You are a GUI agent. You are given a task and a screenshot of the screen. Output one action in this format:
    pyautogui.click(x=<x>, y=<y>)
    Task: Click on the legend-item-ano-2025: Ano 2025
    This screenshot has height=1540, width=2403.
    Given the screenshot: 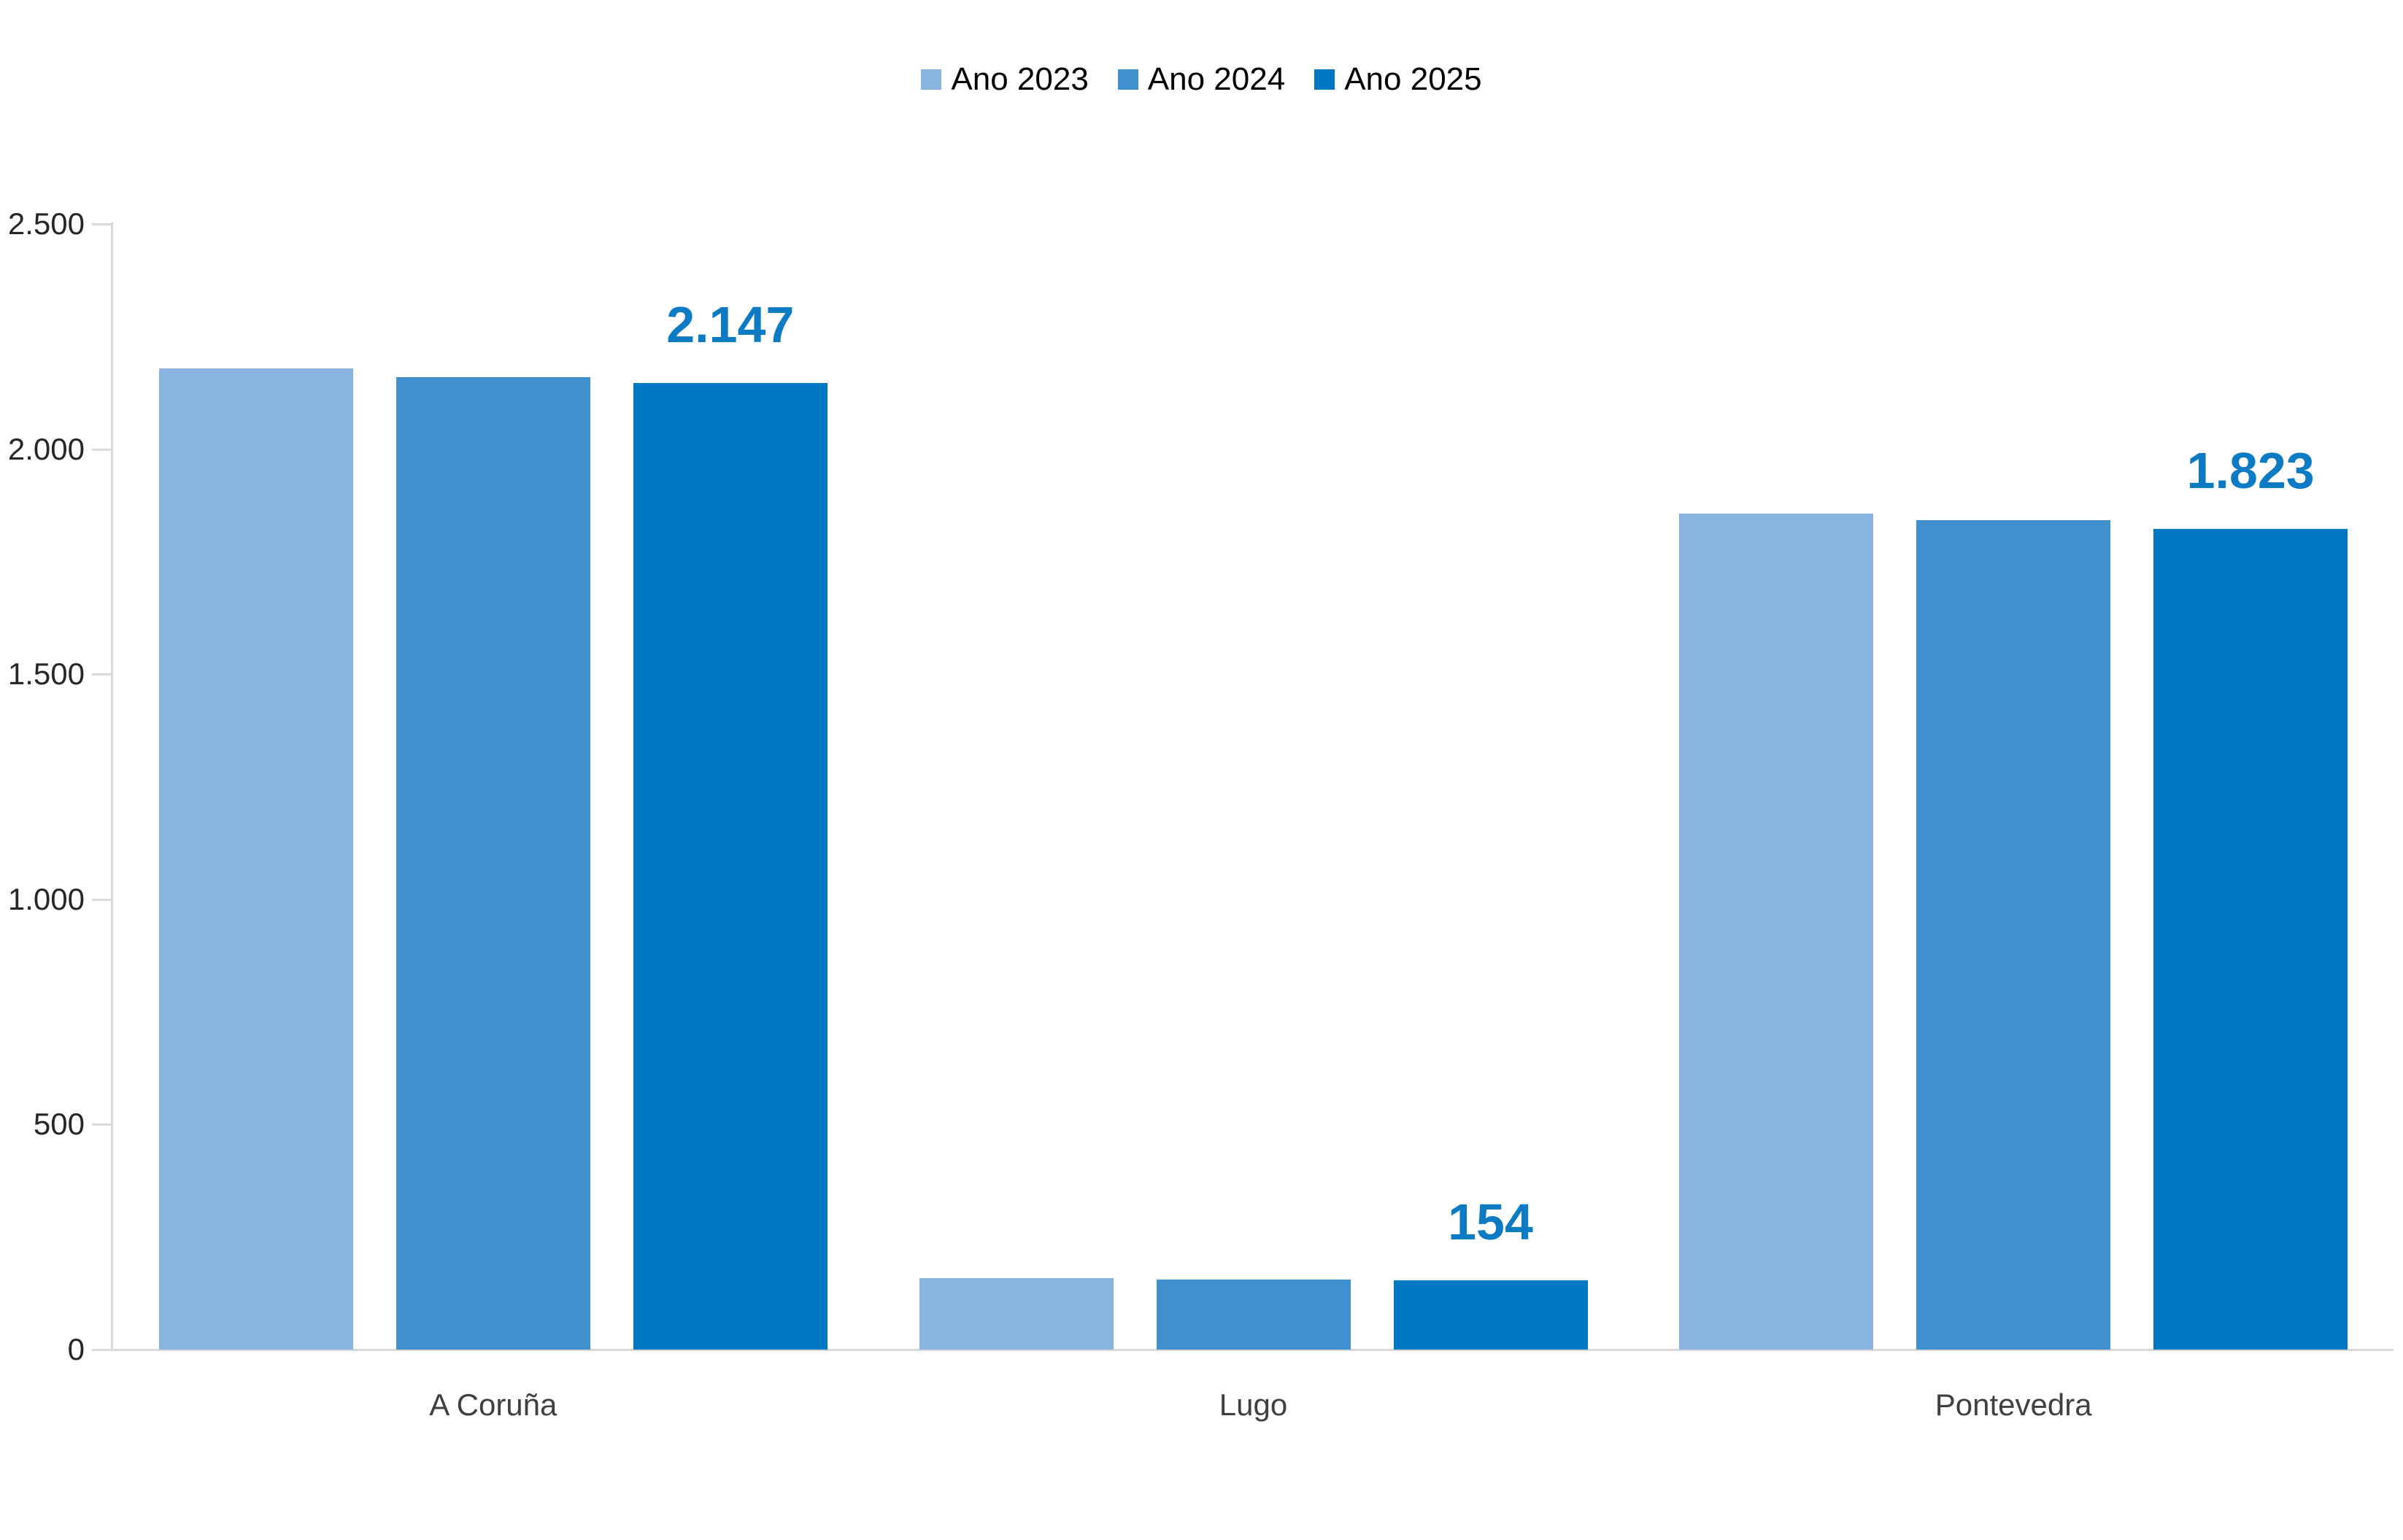 What is the action you would take?
    pyautogui.click(x=1398, y=79)
    